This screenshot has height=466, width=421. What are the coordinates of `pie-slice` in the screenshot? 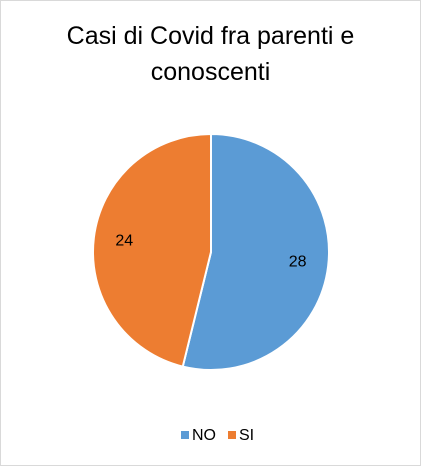 It's located at (152, 250).